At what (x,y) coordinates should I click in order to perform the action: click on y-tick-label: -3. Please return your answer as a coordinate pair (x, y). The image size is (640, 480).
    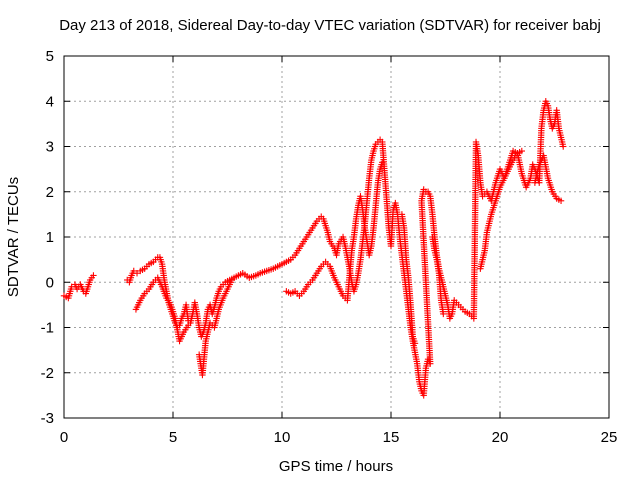
    Looking at the image, I should click on (47, 418).